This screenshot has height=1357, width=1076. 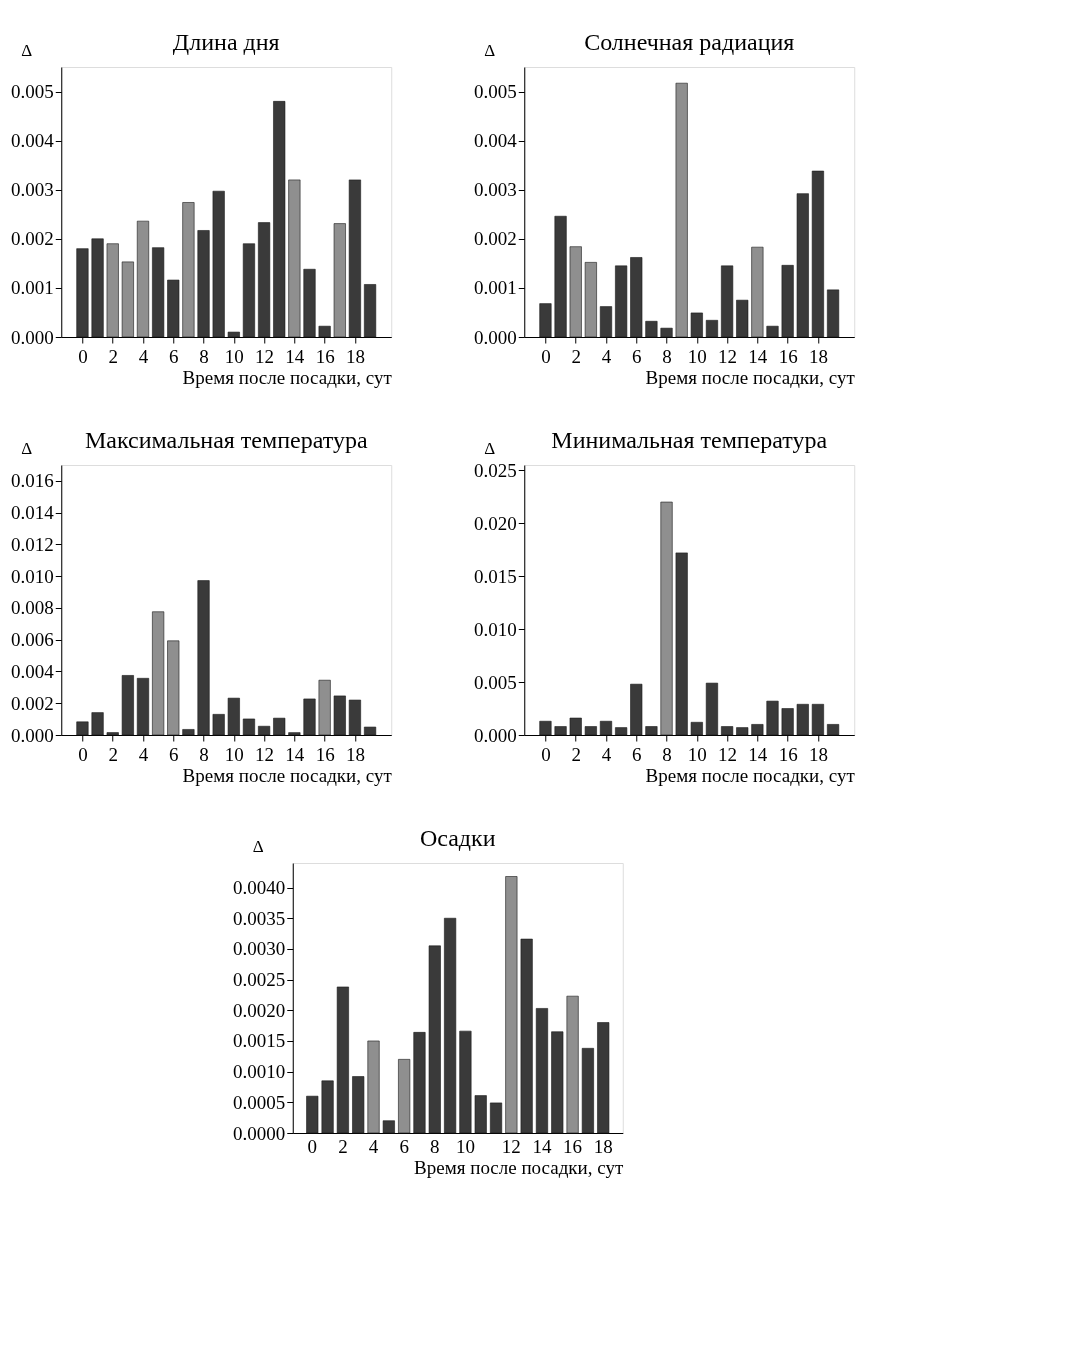 What do you see at coordinates (573, 1146) in the screenshot?
I see `x-tick-label: 16` at bounding box center [573, 1146].